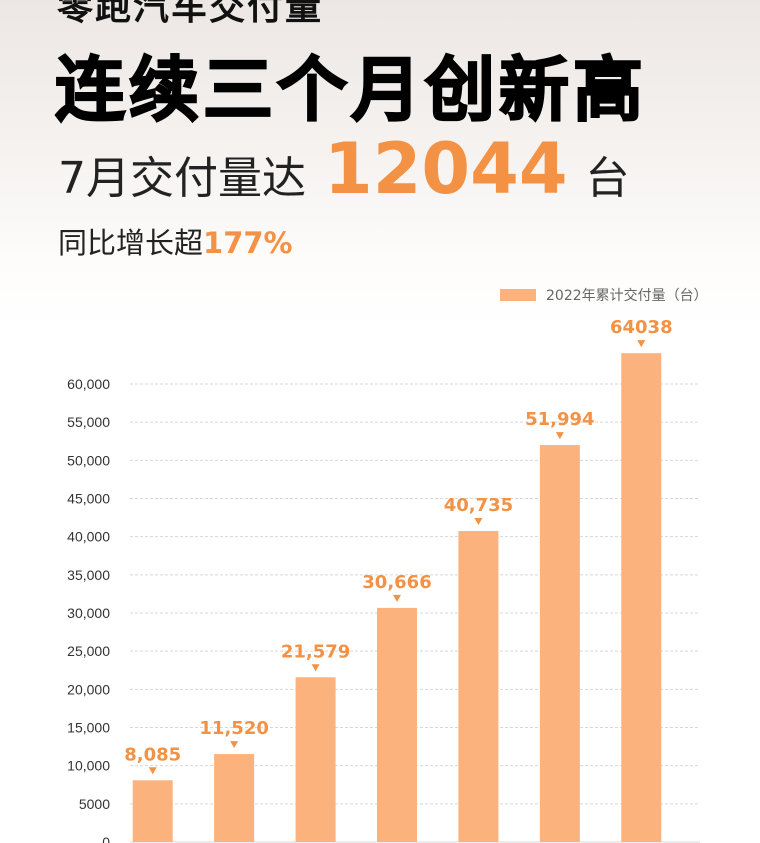 This screenshot has width=760, height=843. What do you see at coordinates (627, 296) in the screenshot?
I see `legend-label: 2022年累计交付量（台）` at bounding box center [627, 296].